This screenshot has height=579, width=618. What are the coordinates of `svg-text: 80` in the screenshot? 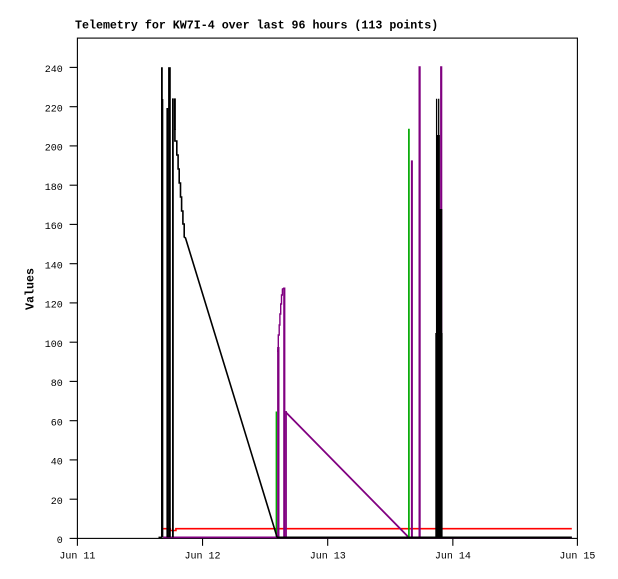 It's located at (57, 384).